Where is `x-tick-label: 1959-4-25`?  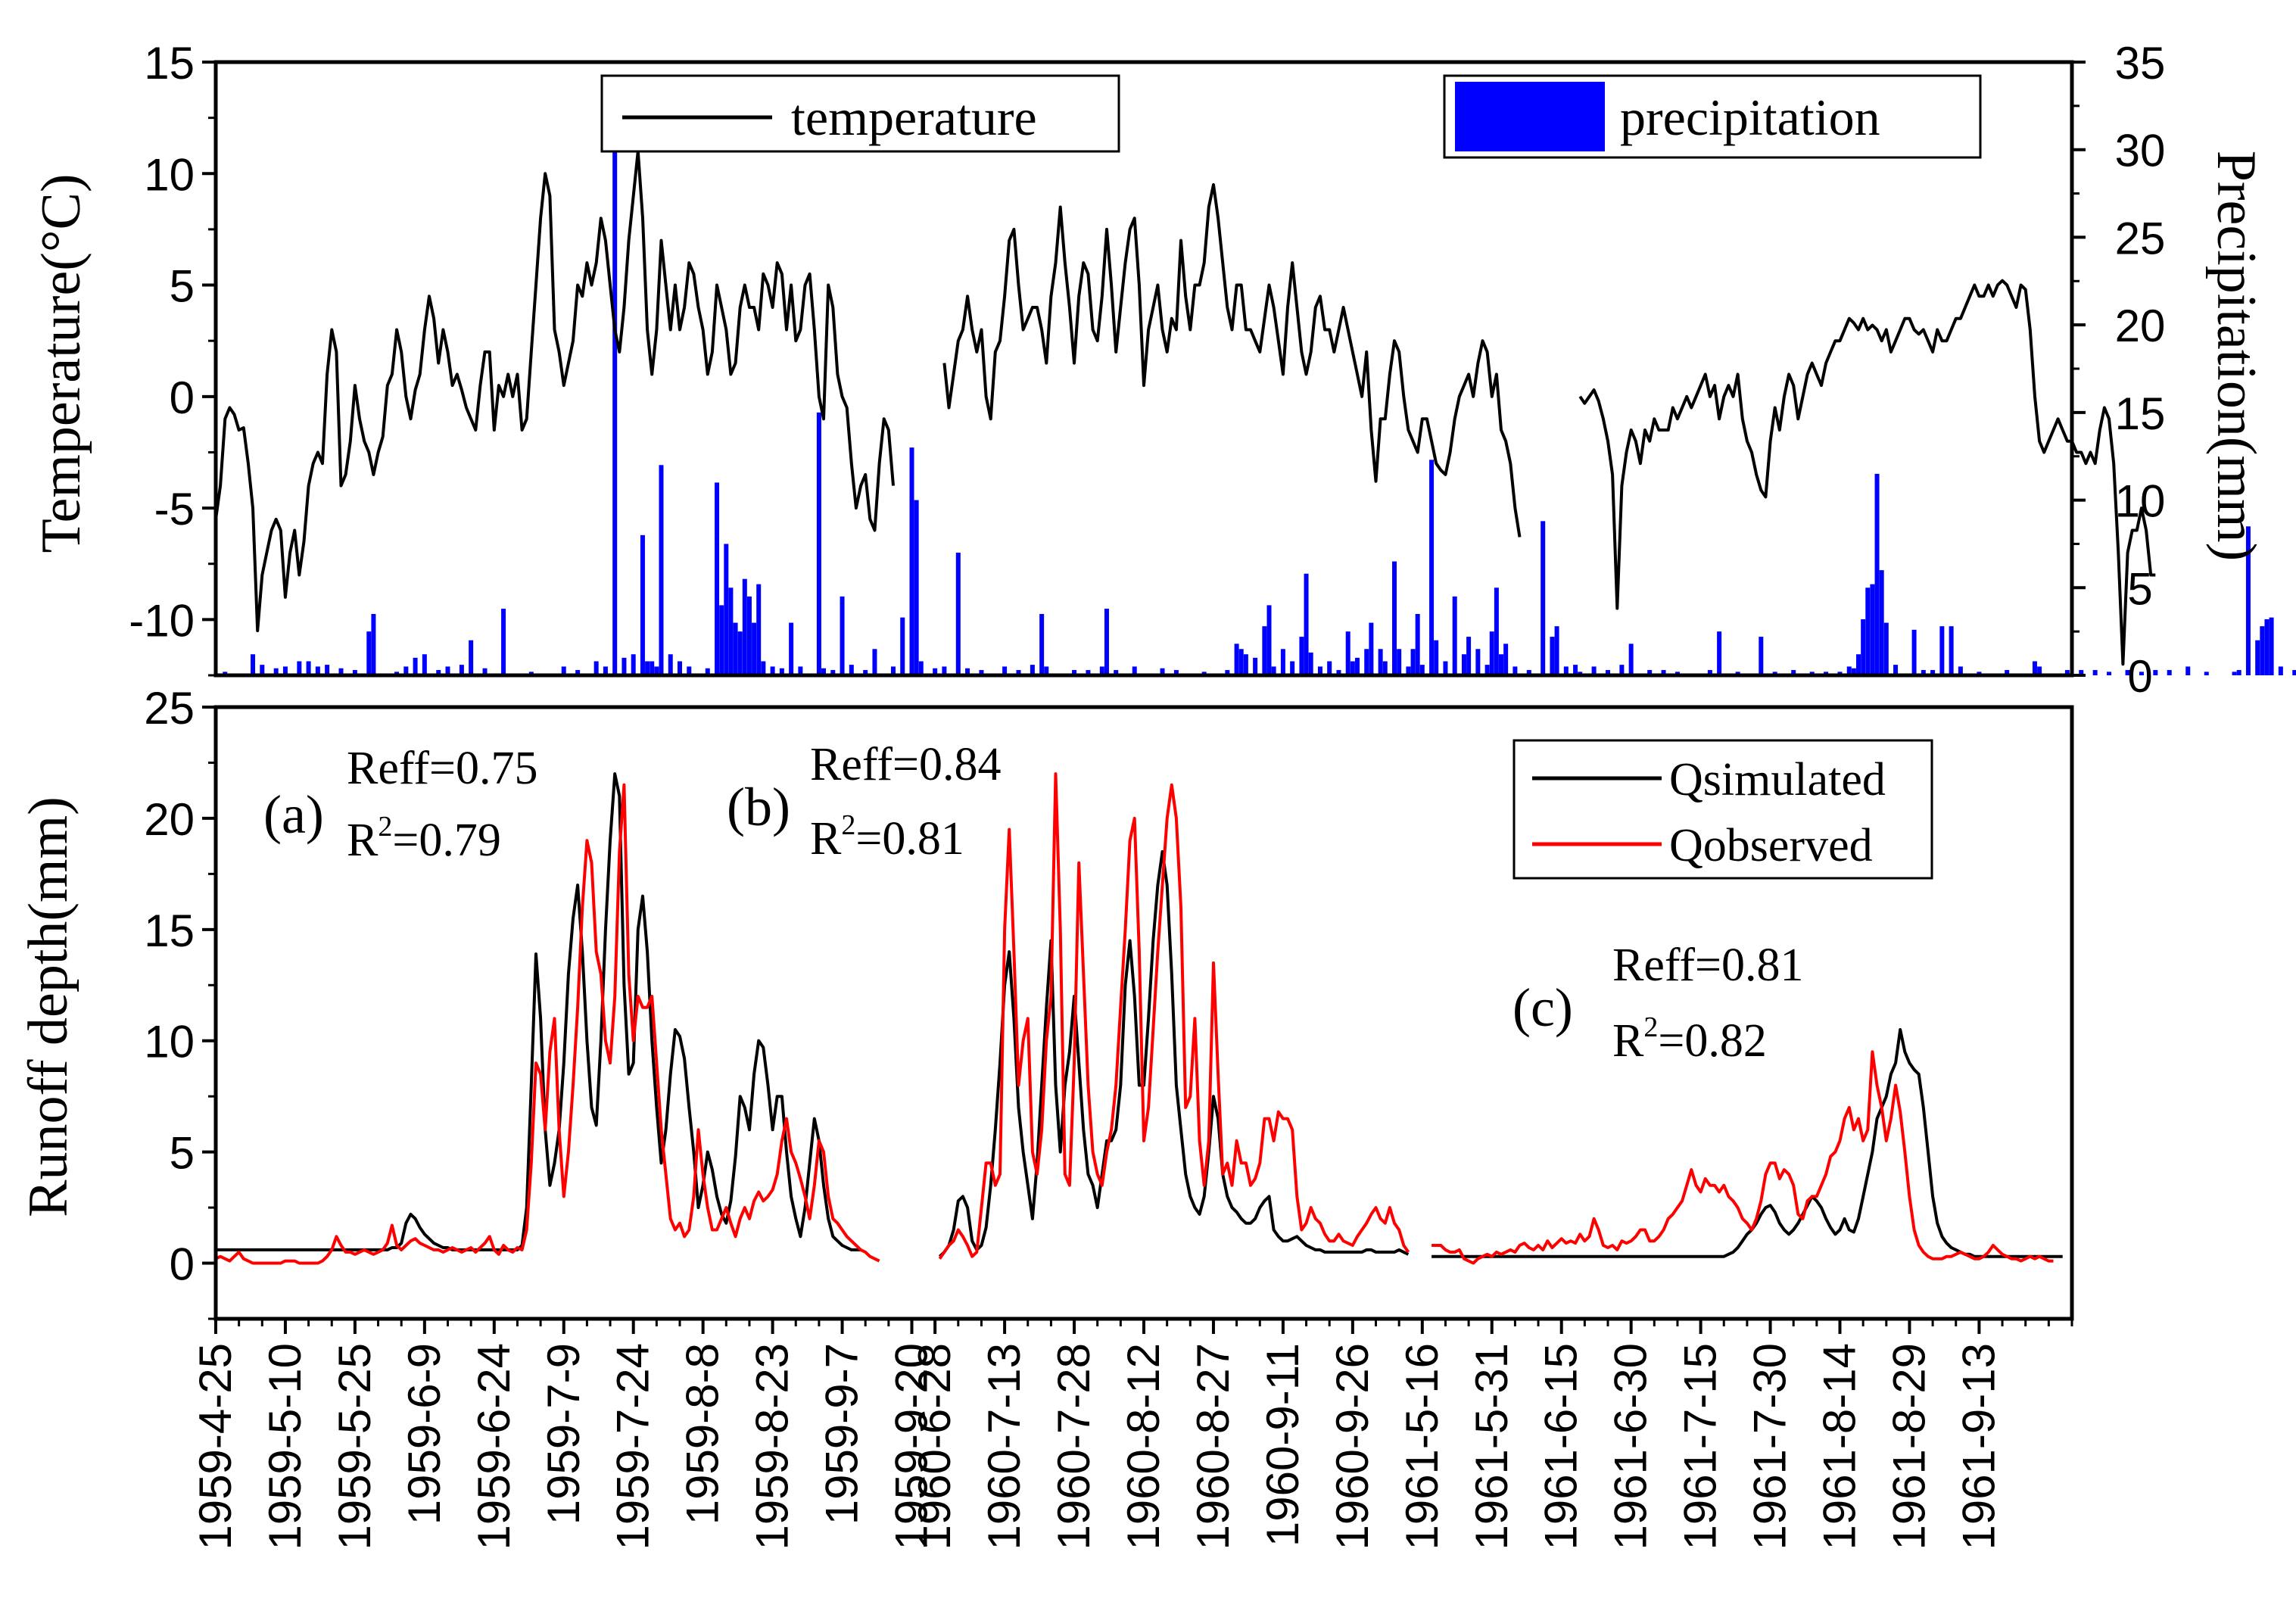
x-tick-label: 1959-4-25 is located at coordinates (215, 1446).